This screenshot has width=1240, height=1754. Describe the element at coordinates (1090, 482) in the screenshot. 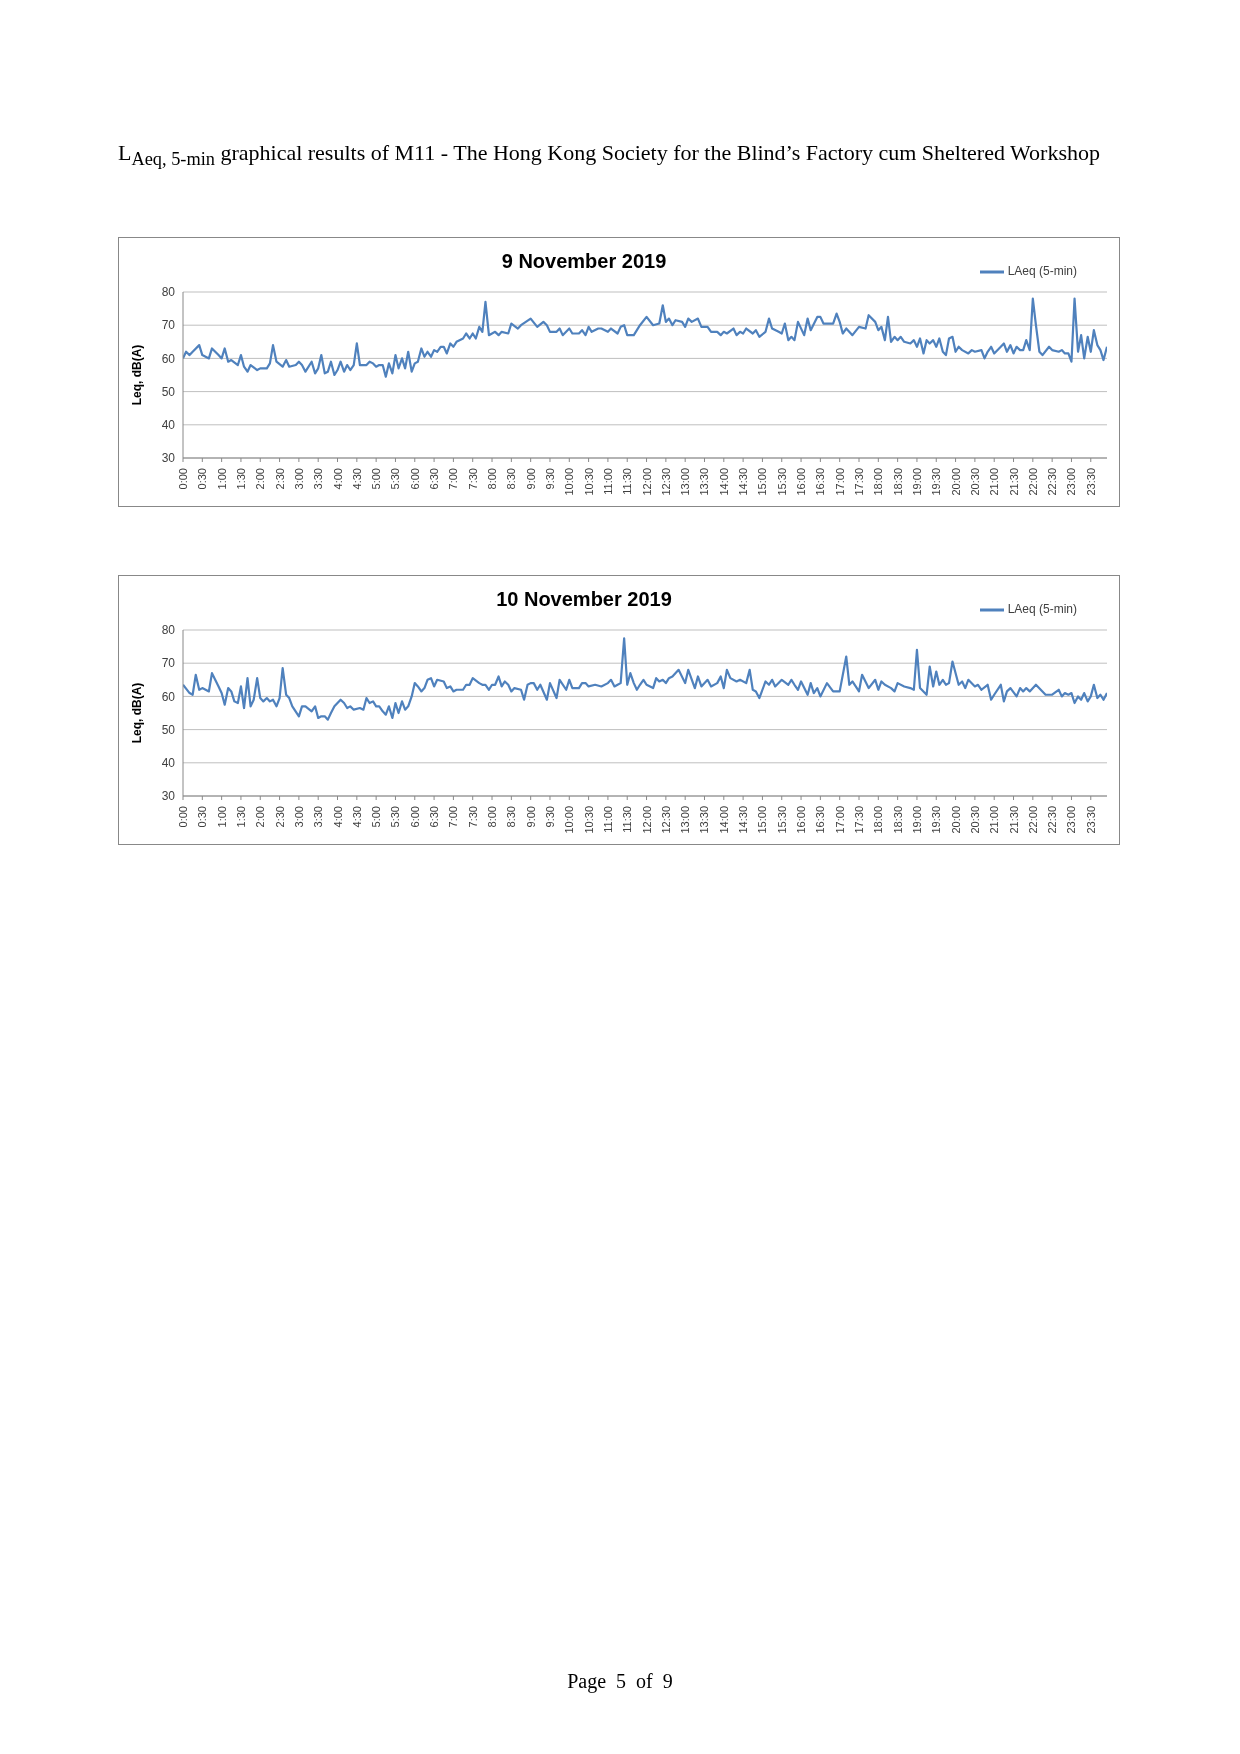

I see `x-tick-label: 23:30` at that location.